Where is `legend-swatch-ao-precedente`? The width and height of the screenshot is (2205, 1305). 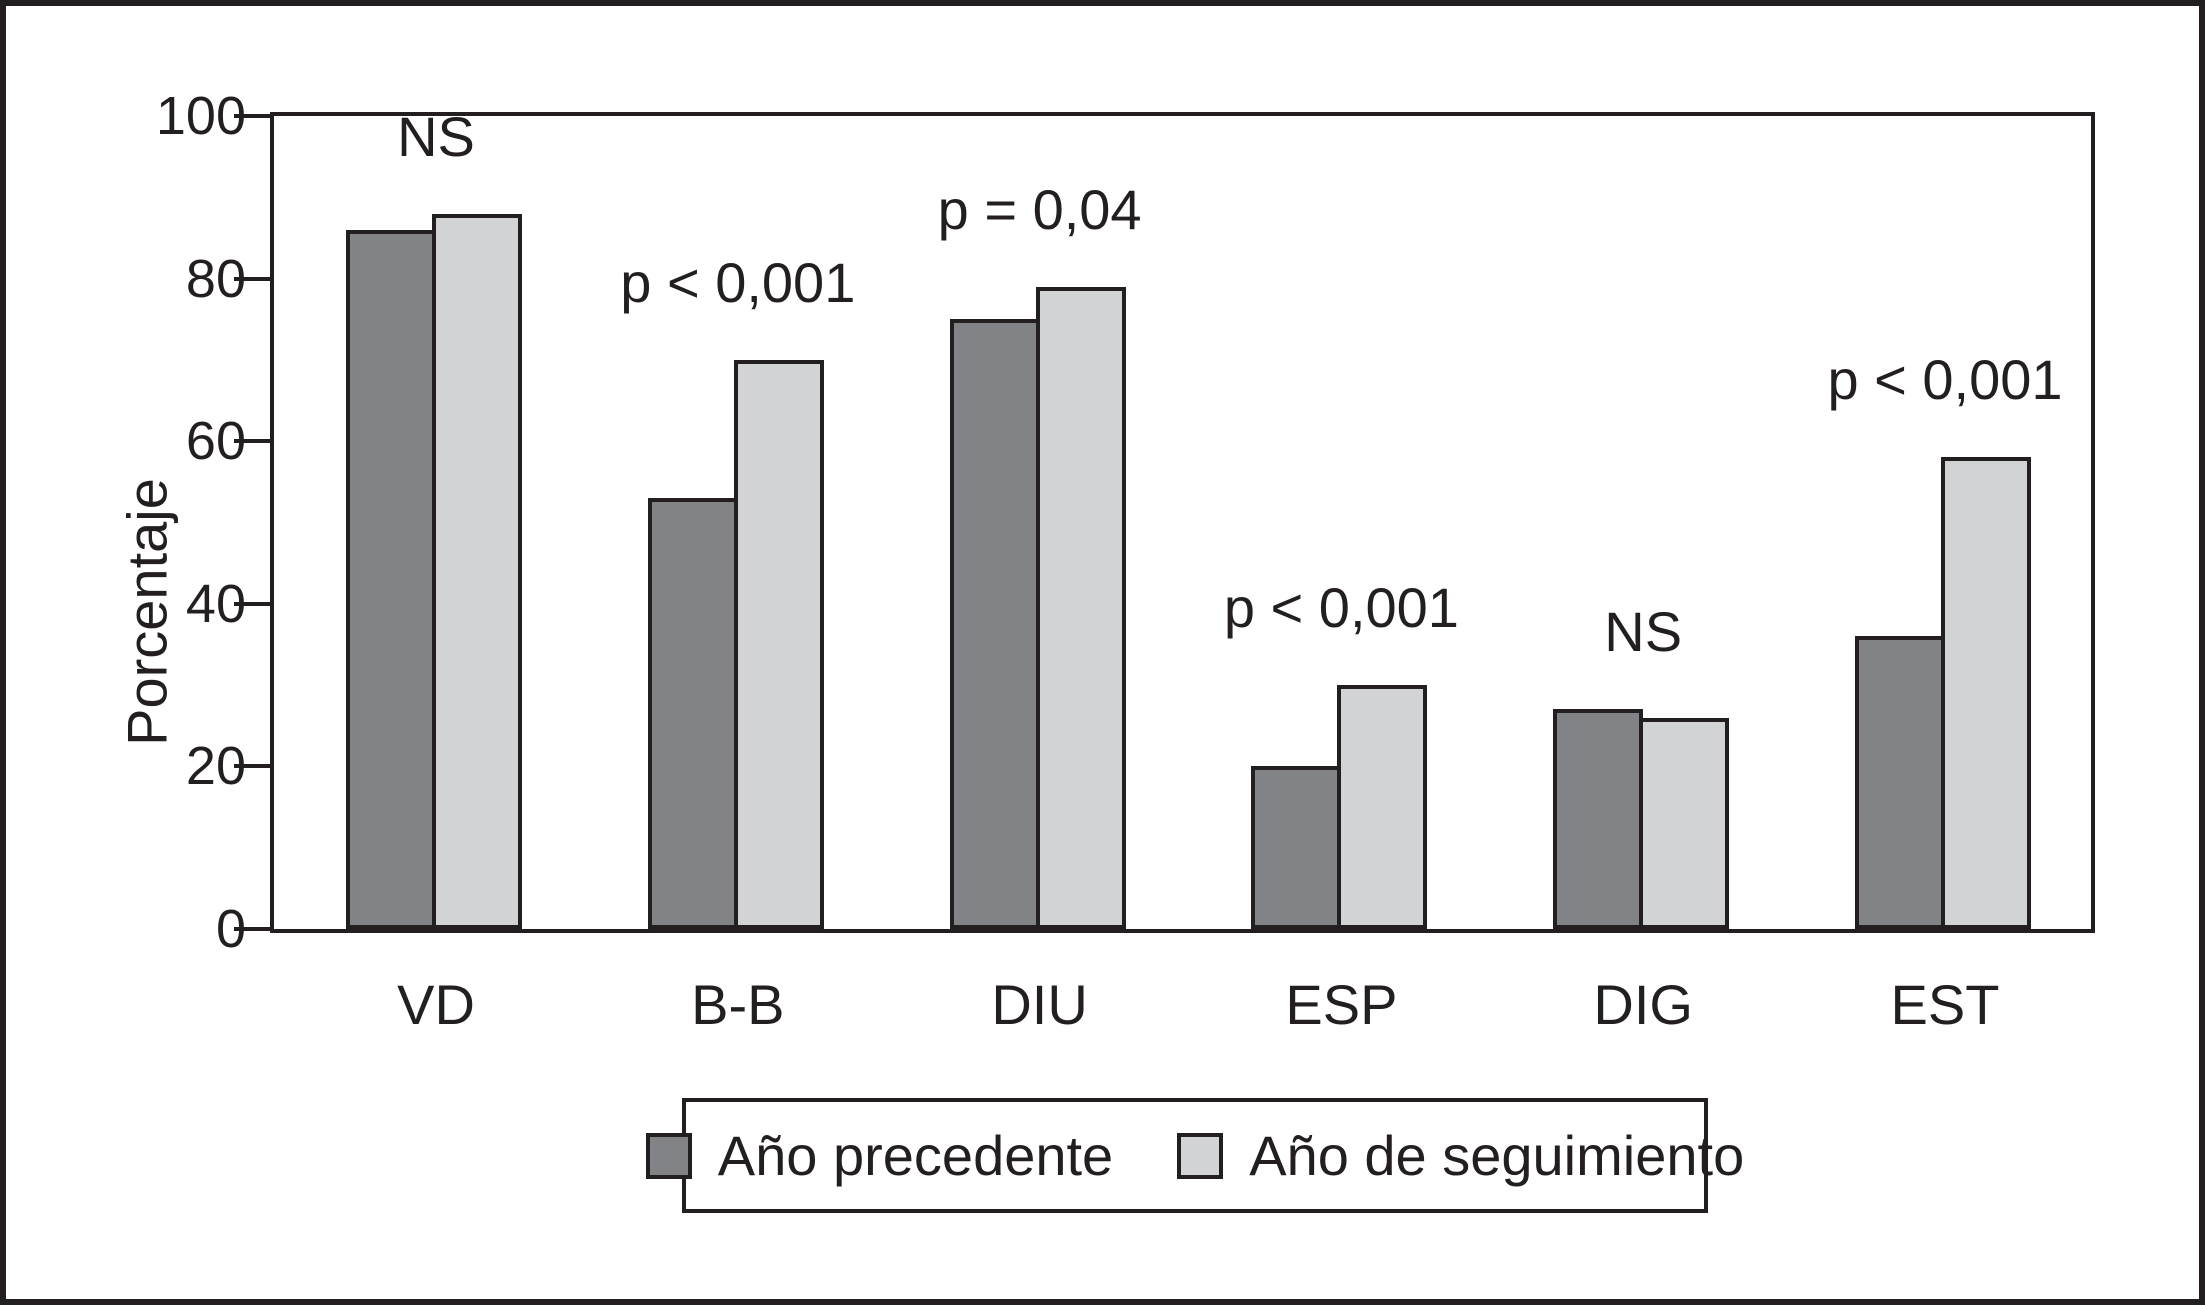
legend-swatch-ao-precedente is located at coordinates (668, 1155).